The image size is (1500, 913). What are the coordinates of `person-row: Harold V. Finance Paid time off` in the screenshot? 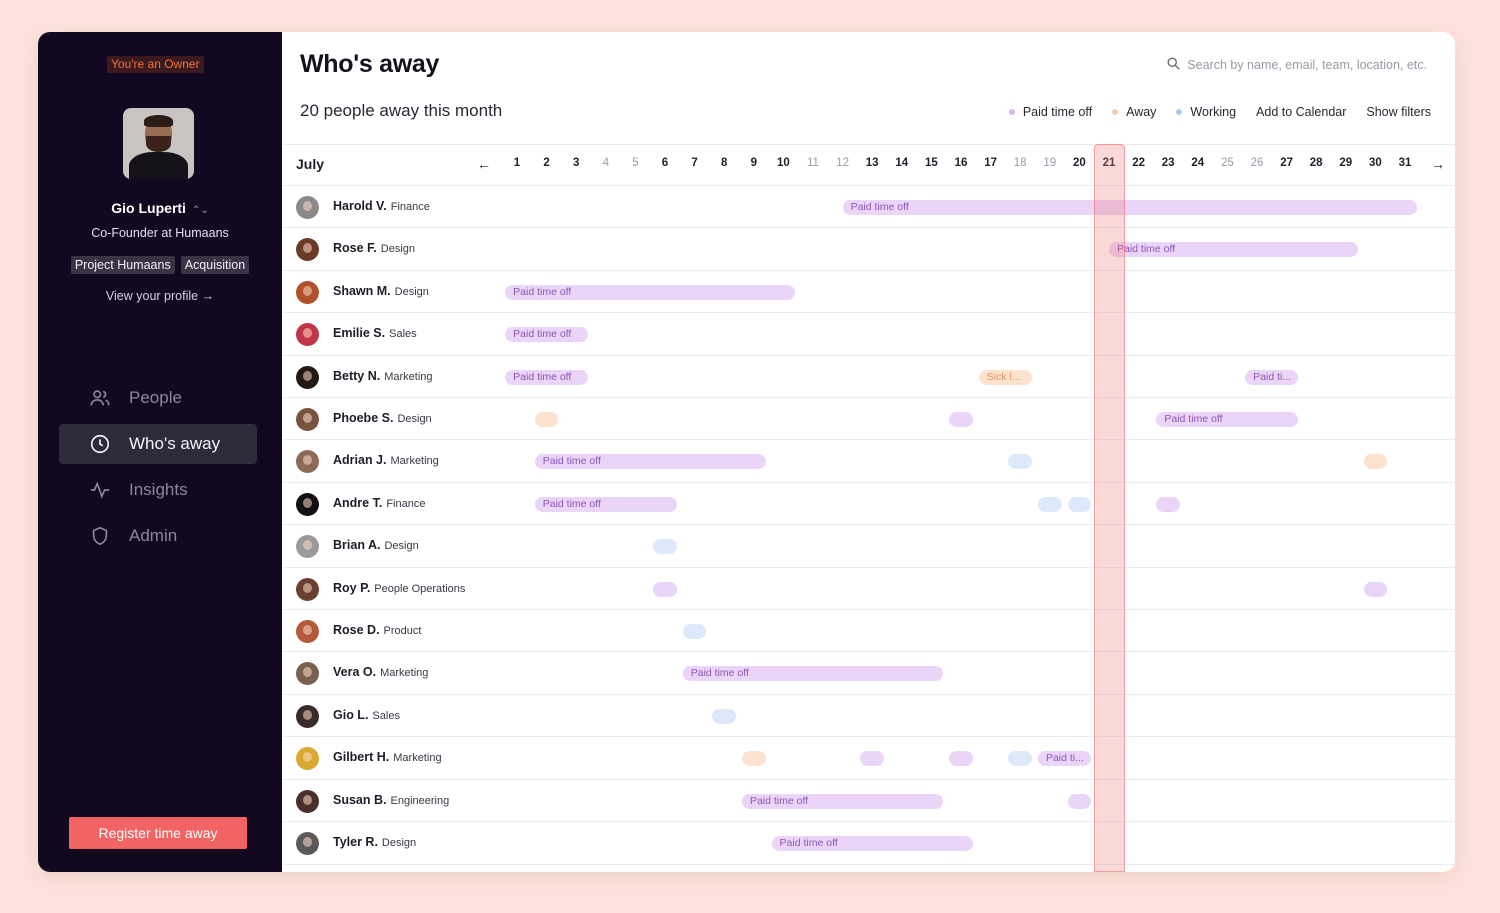 It's located at (868, 206).